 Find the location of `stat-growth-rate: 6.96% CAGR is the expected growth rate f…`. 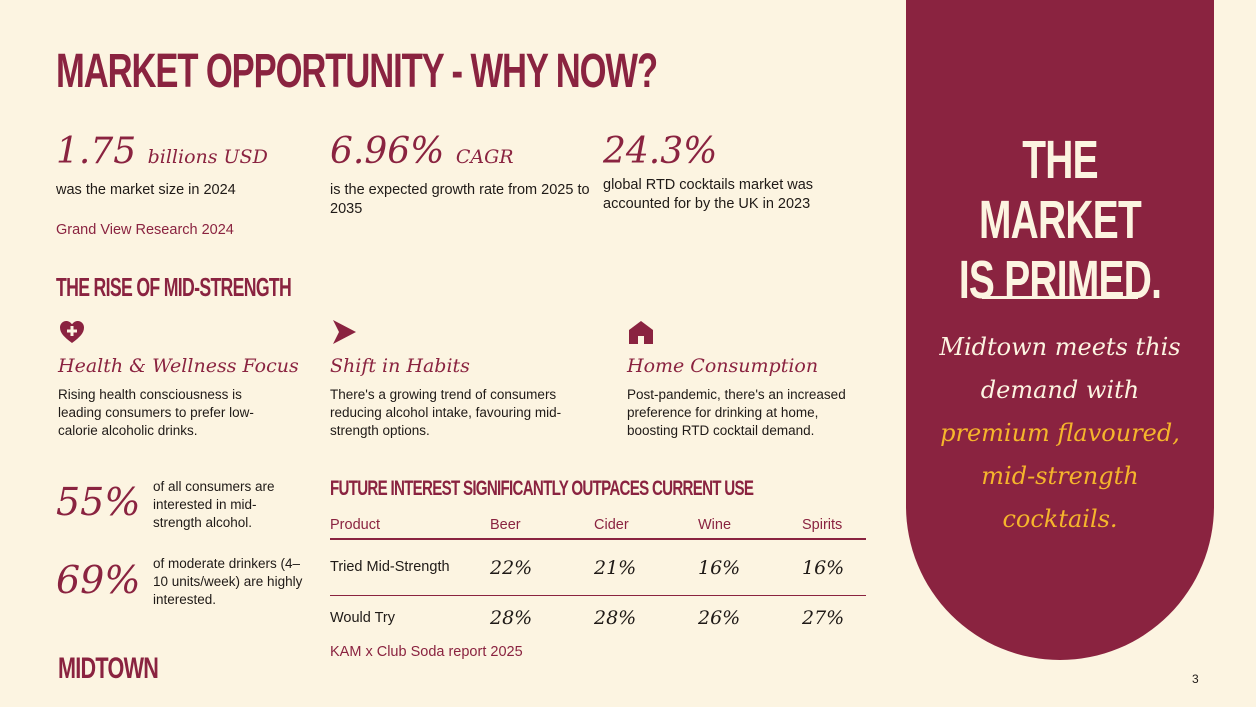

stat-growth-rate: 6.96% CAGR is the expected growth rate f… is located at coordinates (460, 174).